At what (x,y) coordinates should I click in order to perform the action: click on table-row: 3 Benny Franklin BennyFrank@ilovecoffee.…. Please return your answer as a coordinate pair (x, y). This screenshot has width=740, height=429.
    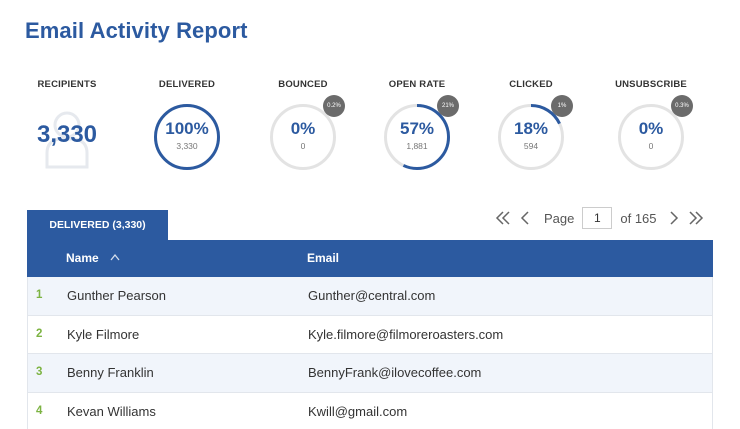
    Looking at the image, I should click on (370, 373).